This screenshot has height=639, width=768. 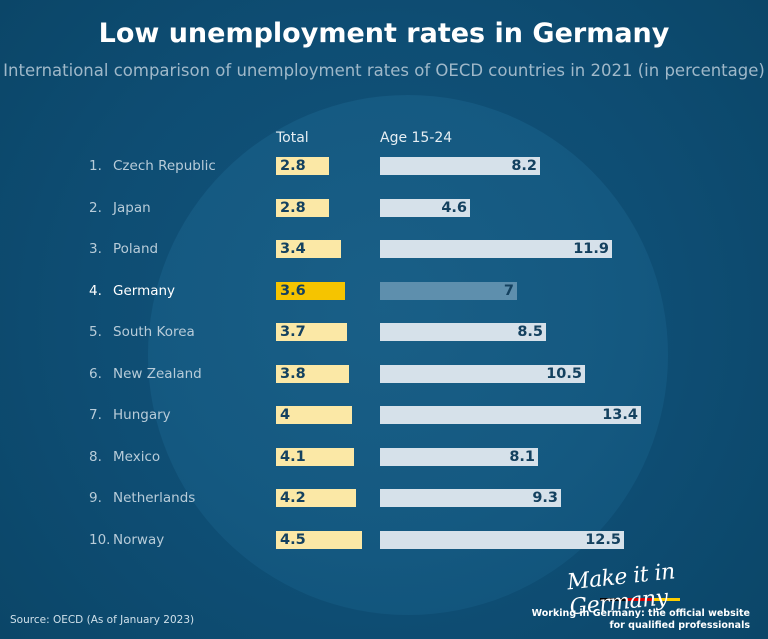 What do you see at coordinates (312, 374) in the screenshot?
I see `total-bar: 3.8` at bounding box center [312, 374].